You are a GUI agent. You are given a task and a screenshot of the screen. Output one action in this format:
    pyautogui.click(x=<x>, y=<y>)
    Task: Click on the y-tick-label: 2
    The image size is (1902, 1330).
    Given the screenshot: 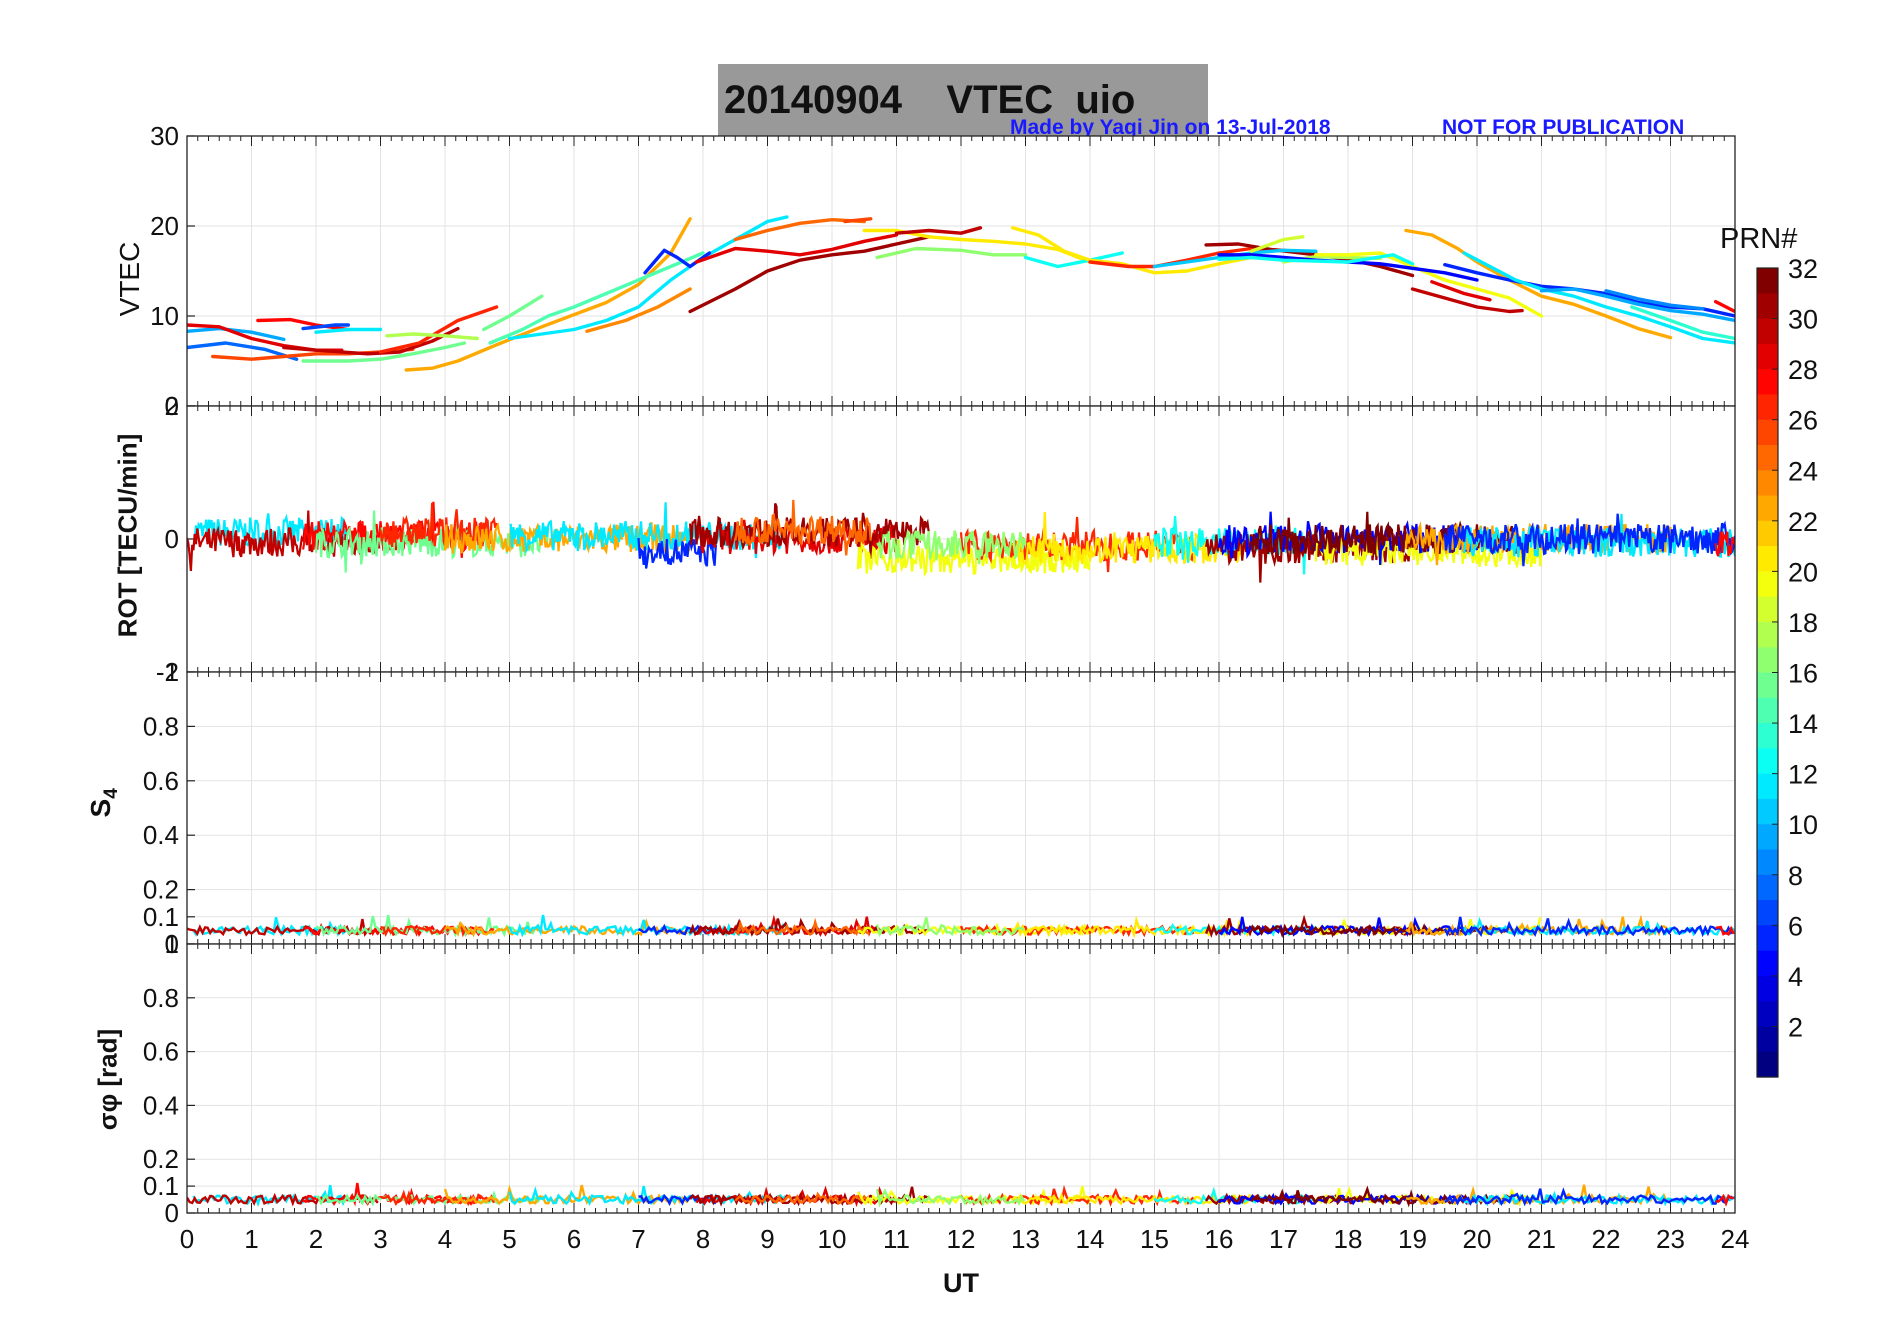 What is the action you would take?
    pyautogui.click(x=172, y=406)
    